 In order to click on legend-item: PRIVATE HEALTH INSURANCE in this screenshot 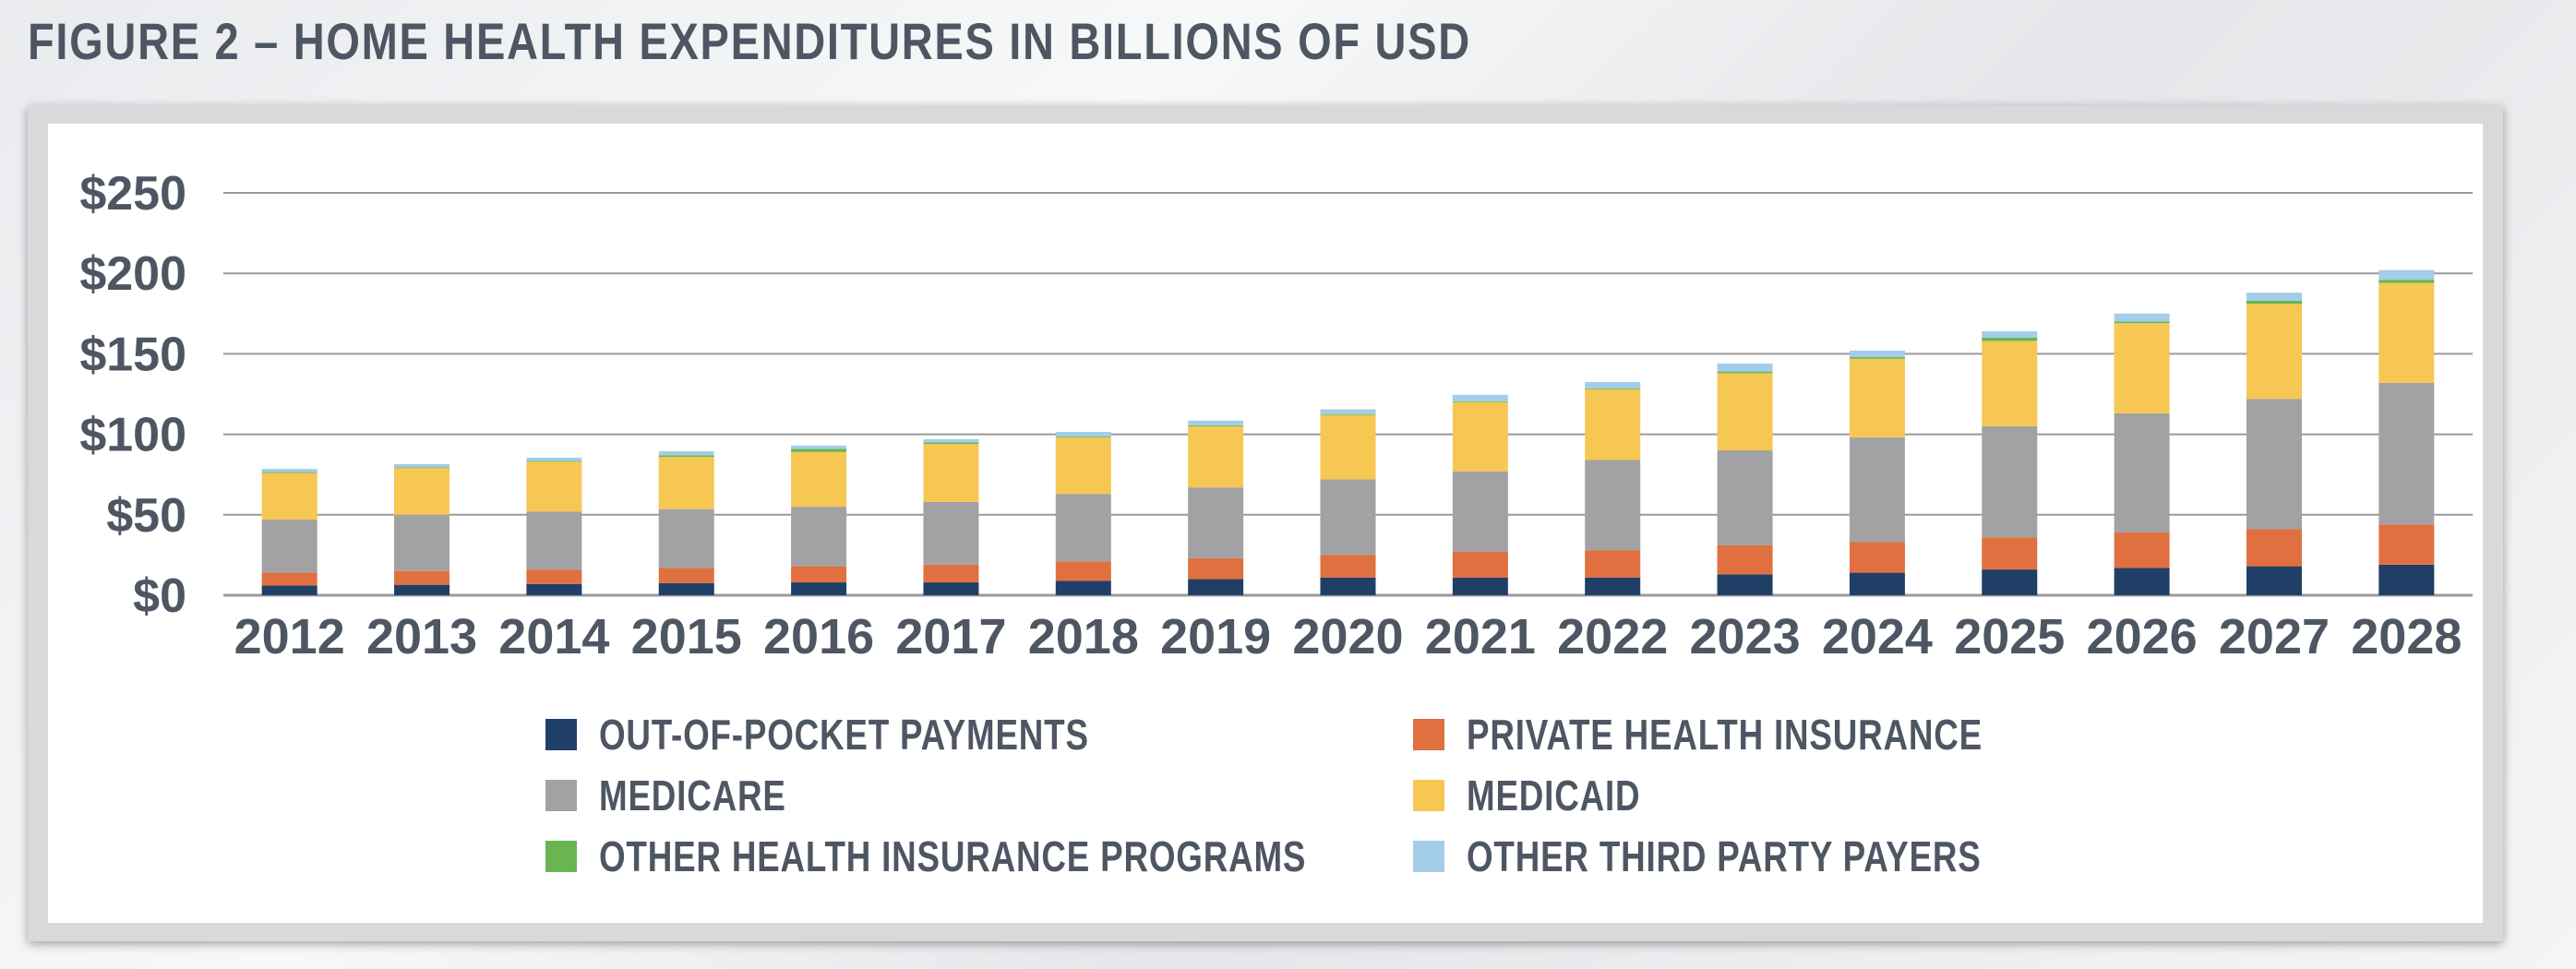, I will do `click(1764, 735)`.